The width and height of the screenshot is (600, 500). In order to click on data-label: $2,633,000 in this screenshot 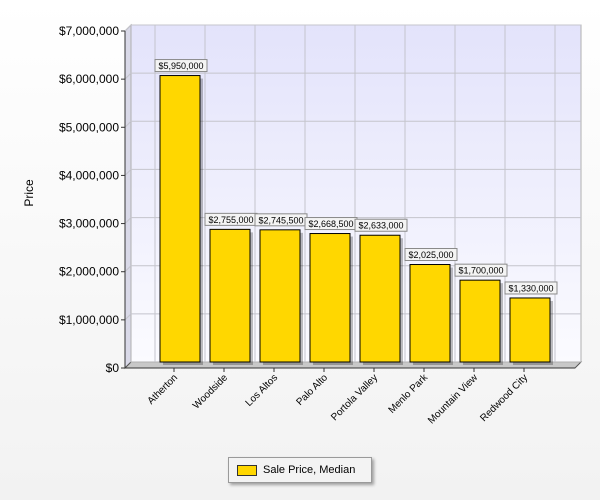, I will do `click(380, 226)`.